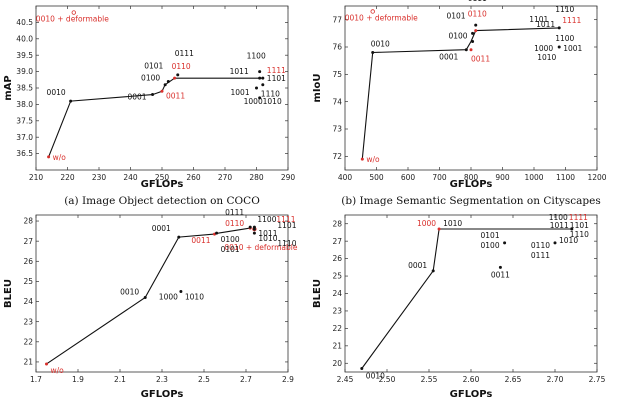 The image size is (628, 408). What do you see at coordinates (597, 379) in the screenshot?
I see `x-tick-label: 2.75` at bounding box center [597, 379].